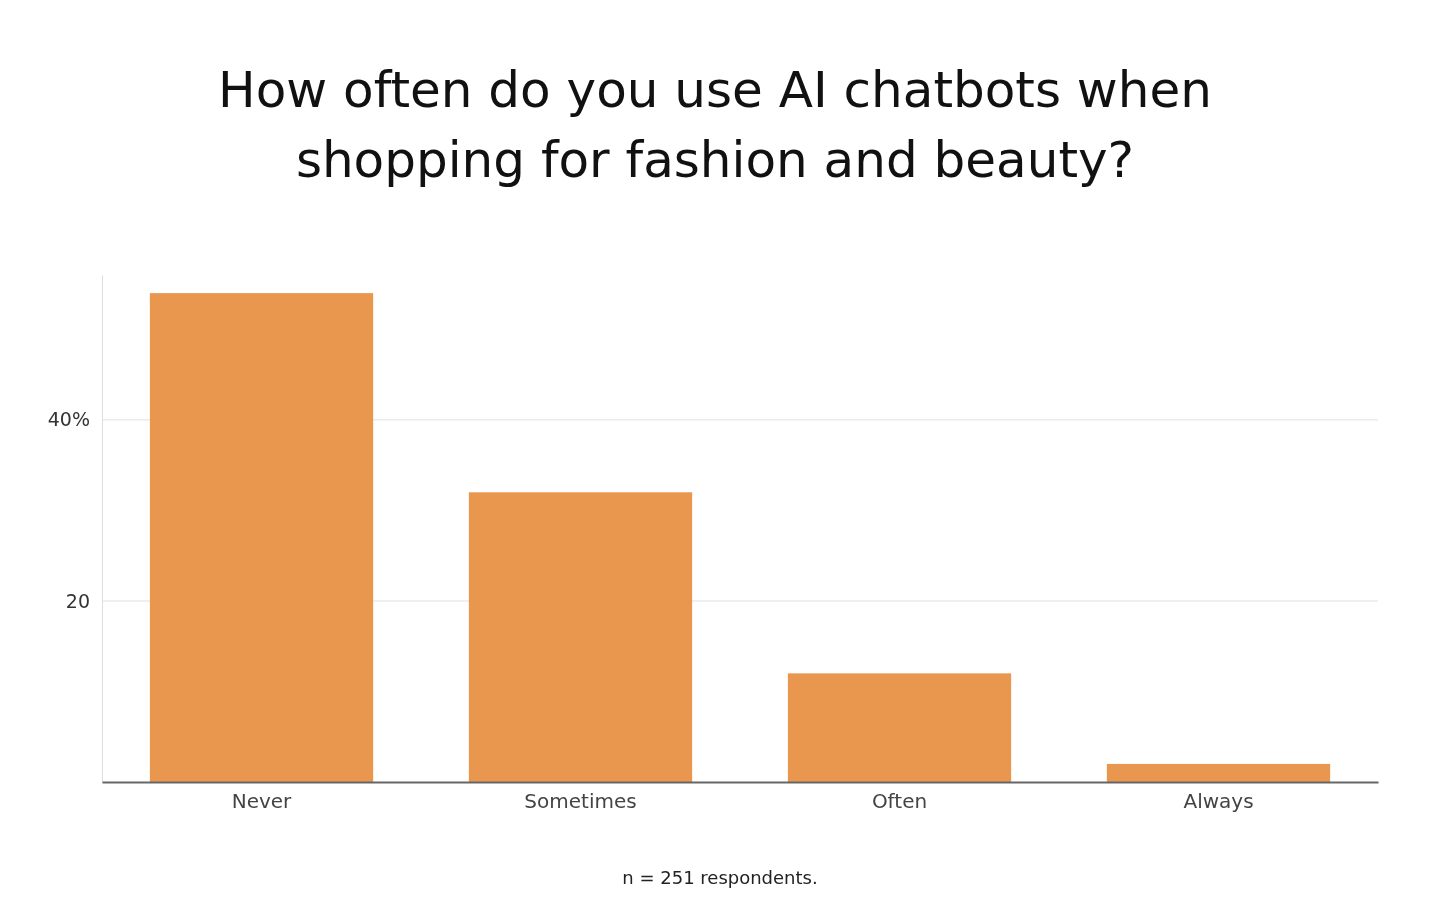 The height and width of the screenshot is (922, 1440). Describe the element at coordinates (720, 878) in the screenshot. I see `text: n = 251 respondents.` at that location.